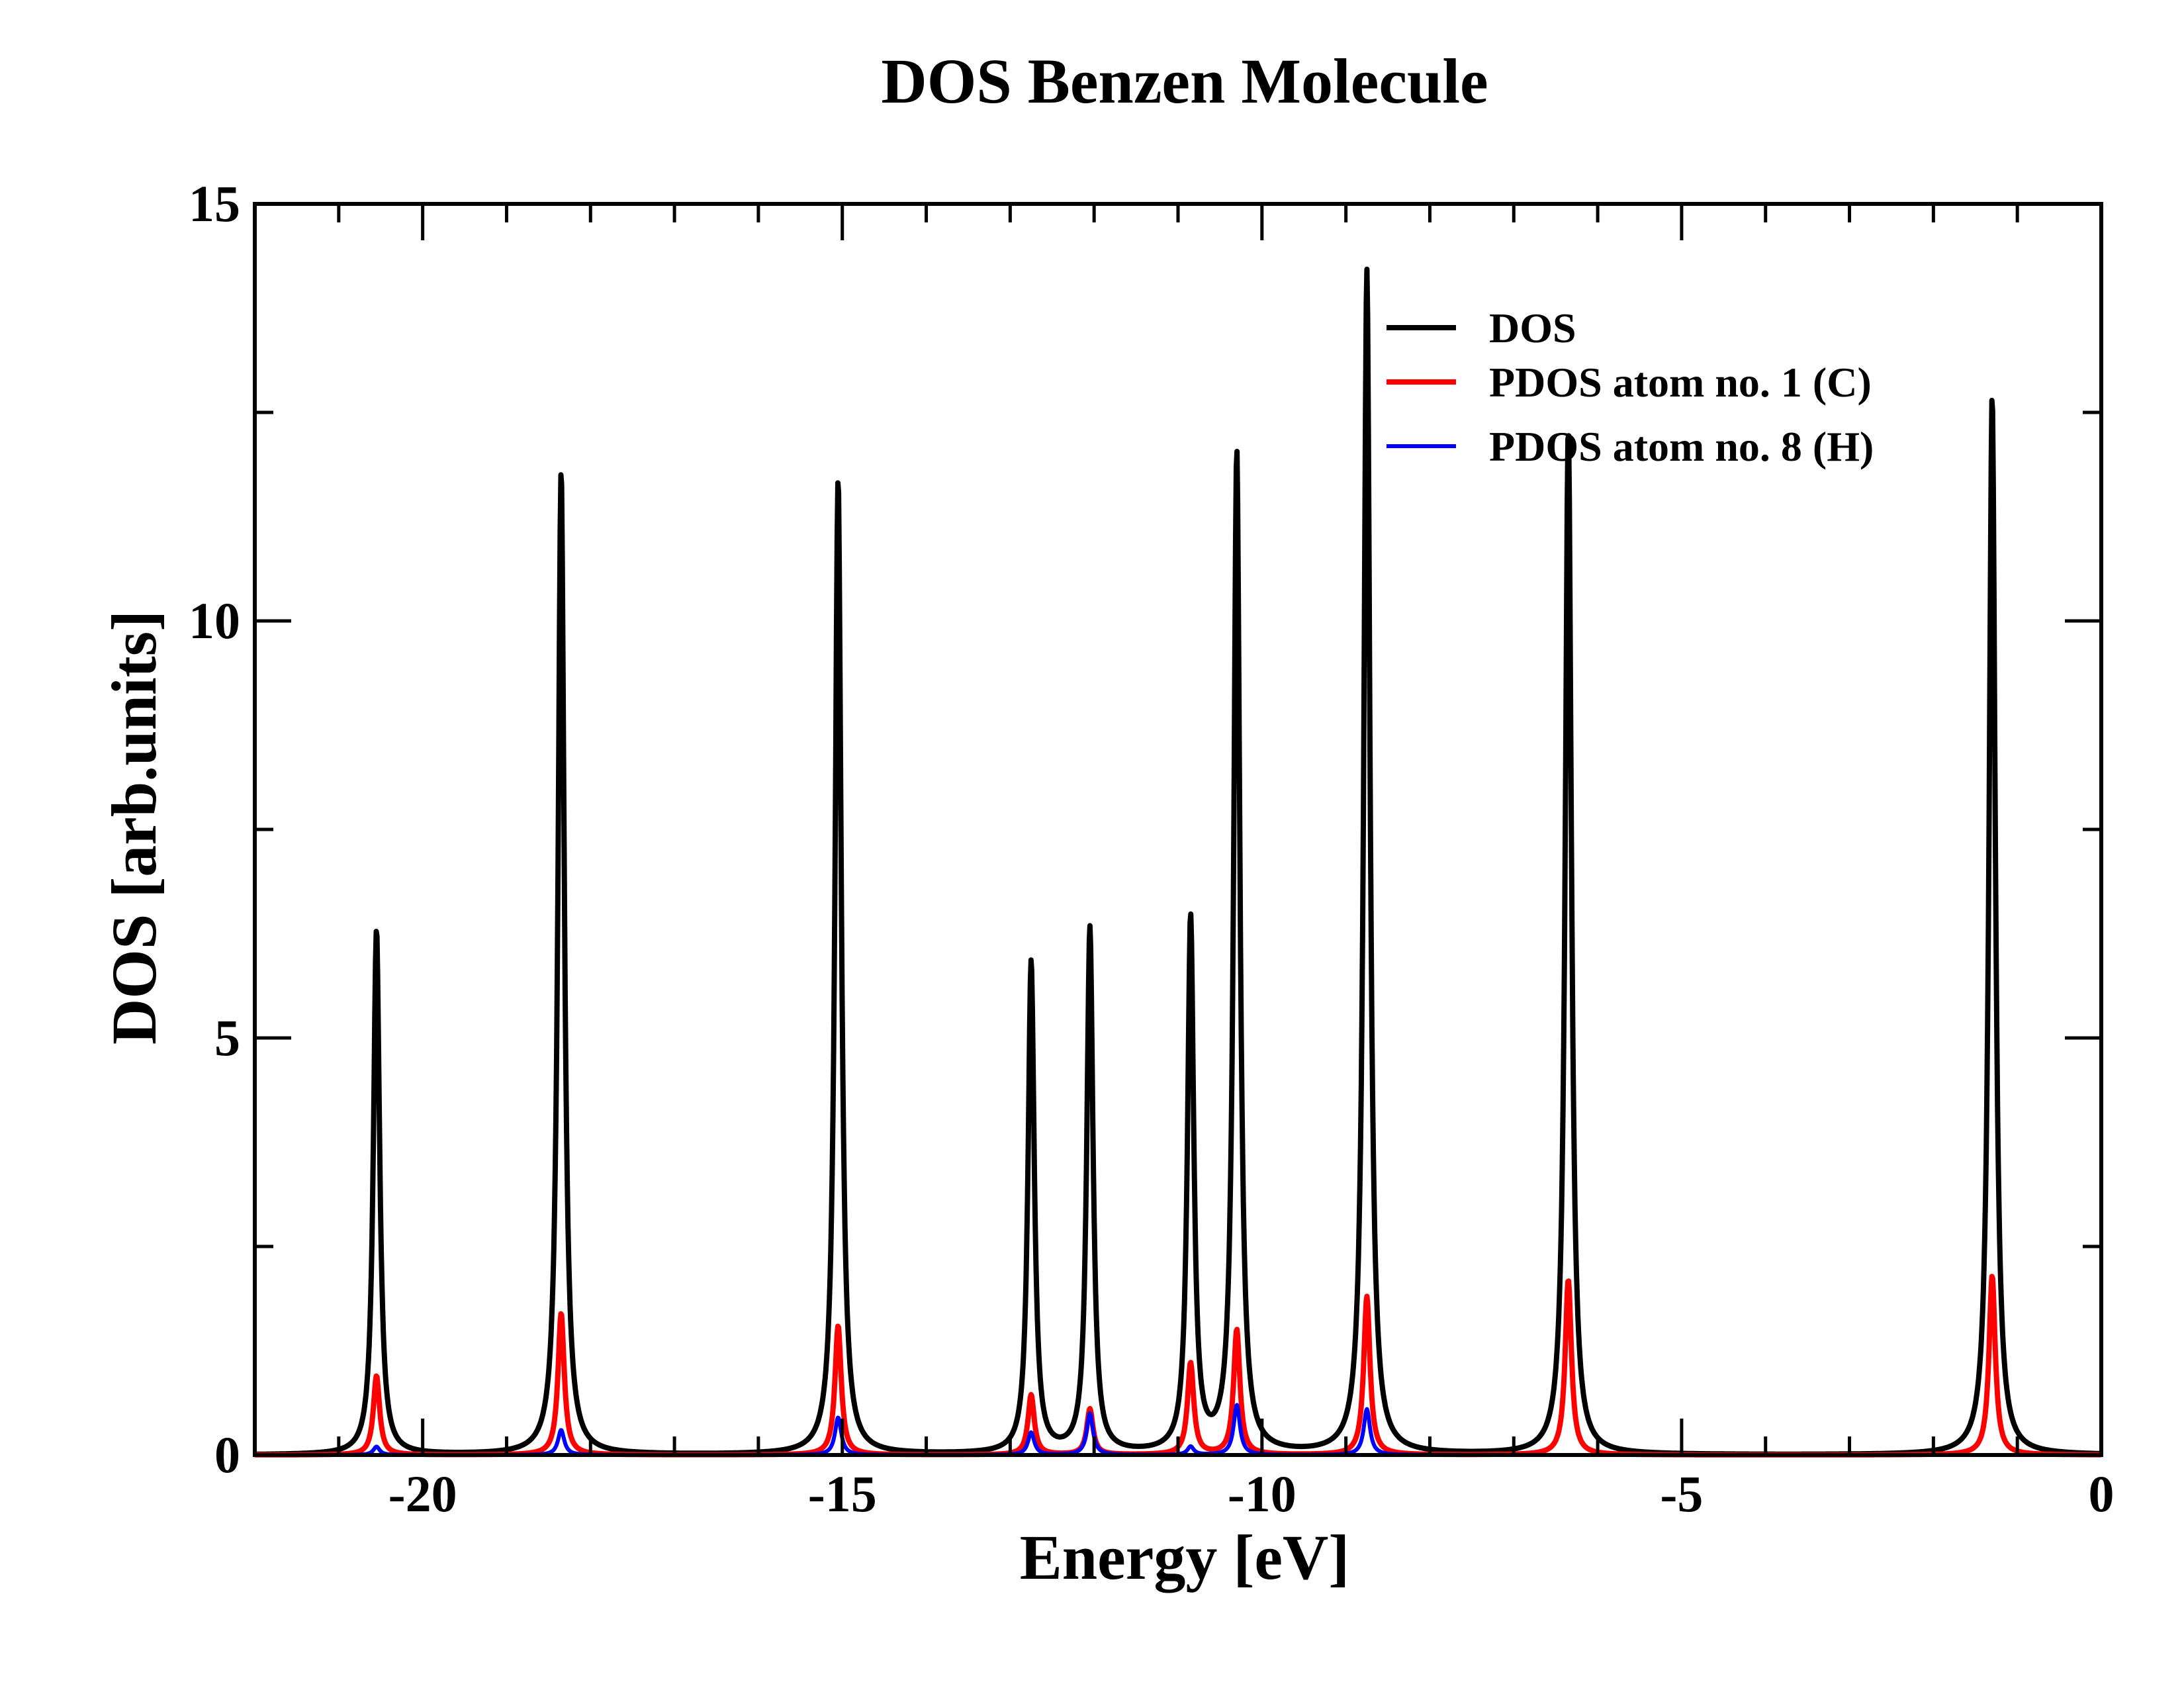 The width and height of the screenshot is (2184, 1688). What do you see at coordinates (1533, 328) in the screenshot?
I see `legend-label-dos: DOS` at bounding box center [1533, 328].